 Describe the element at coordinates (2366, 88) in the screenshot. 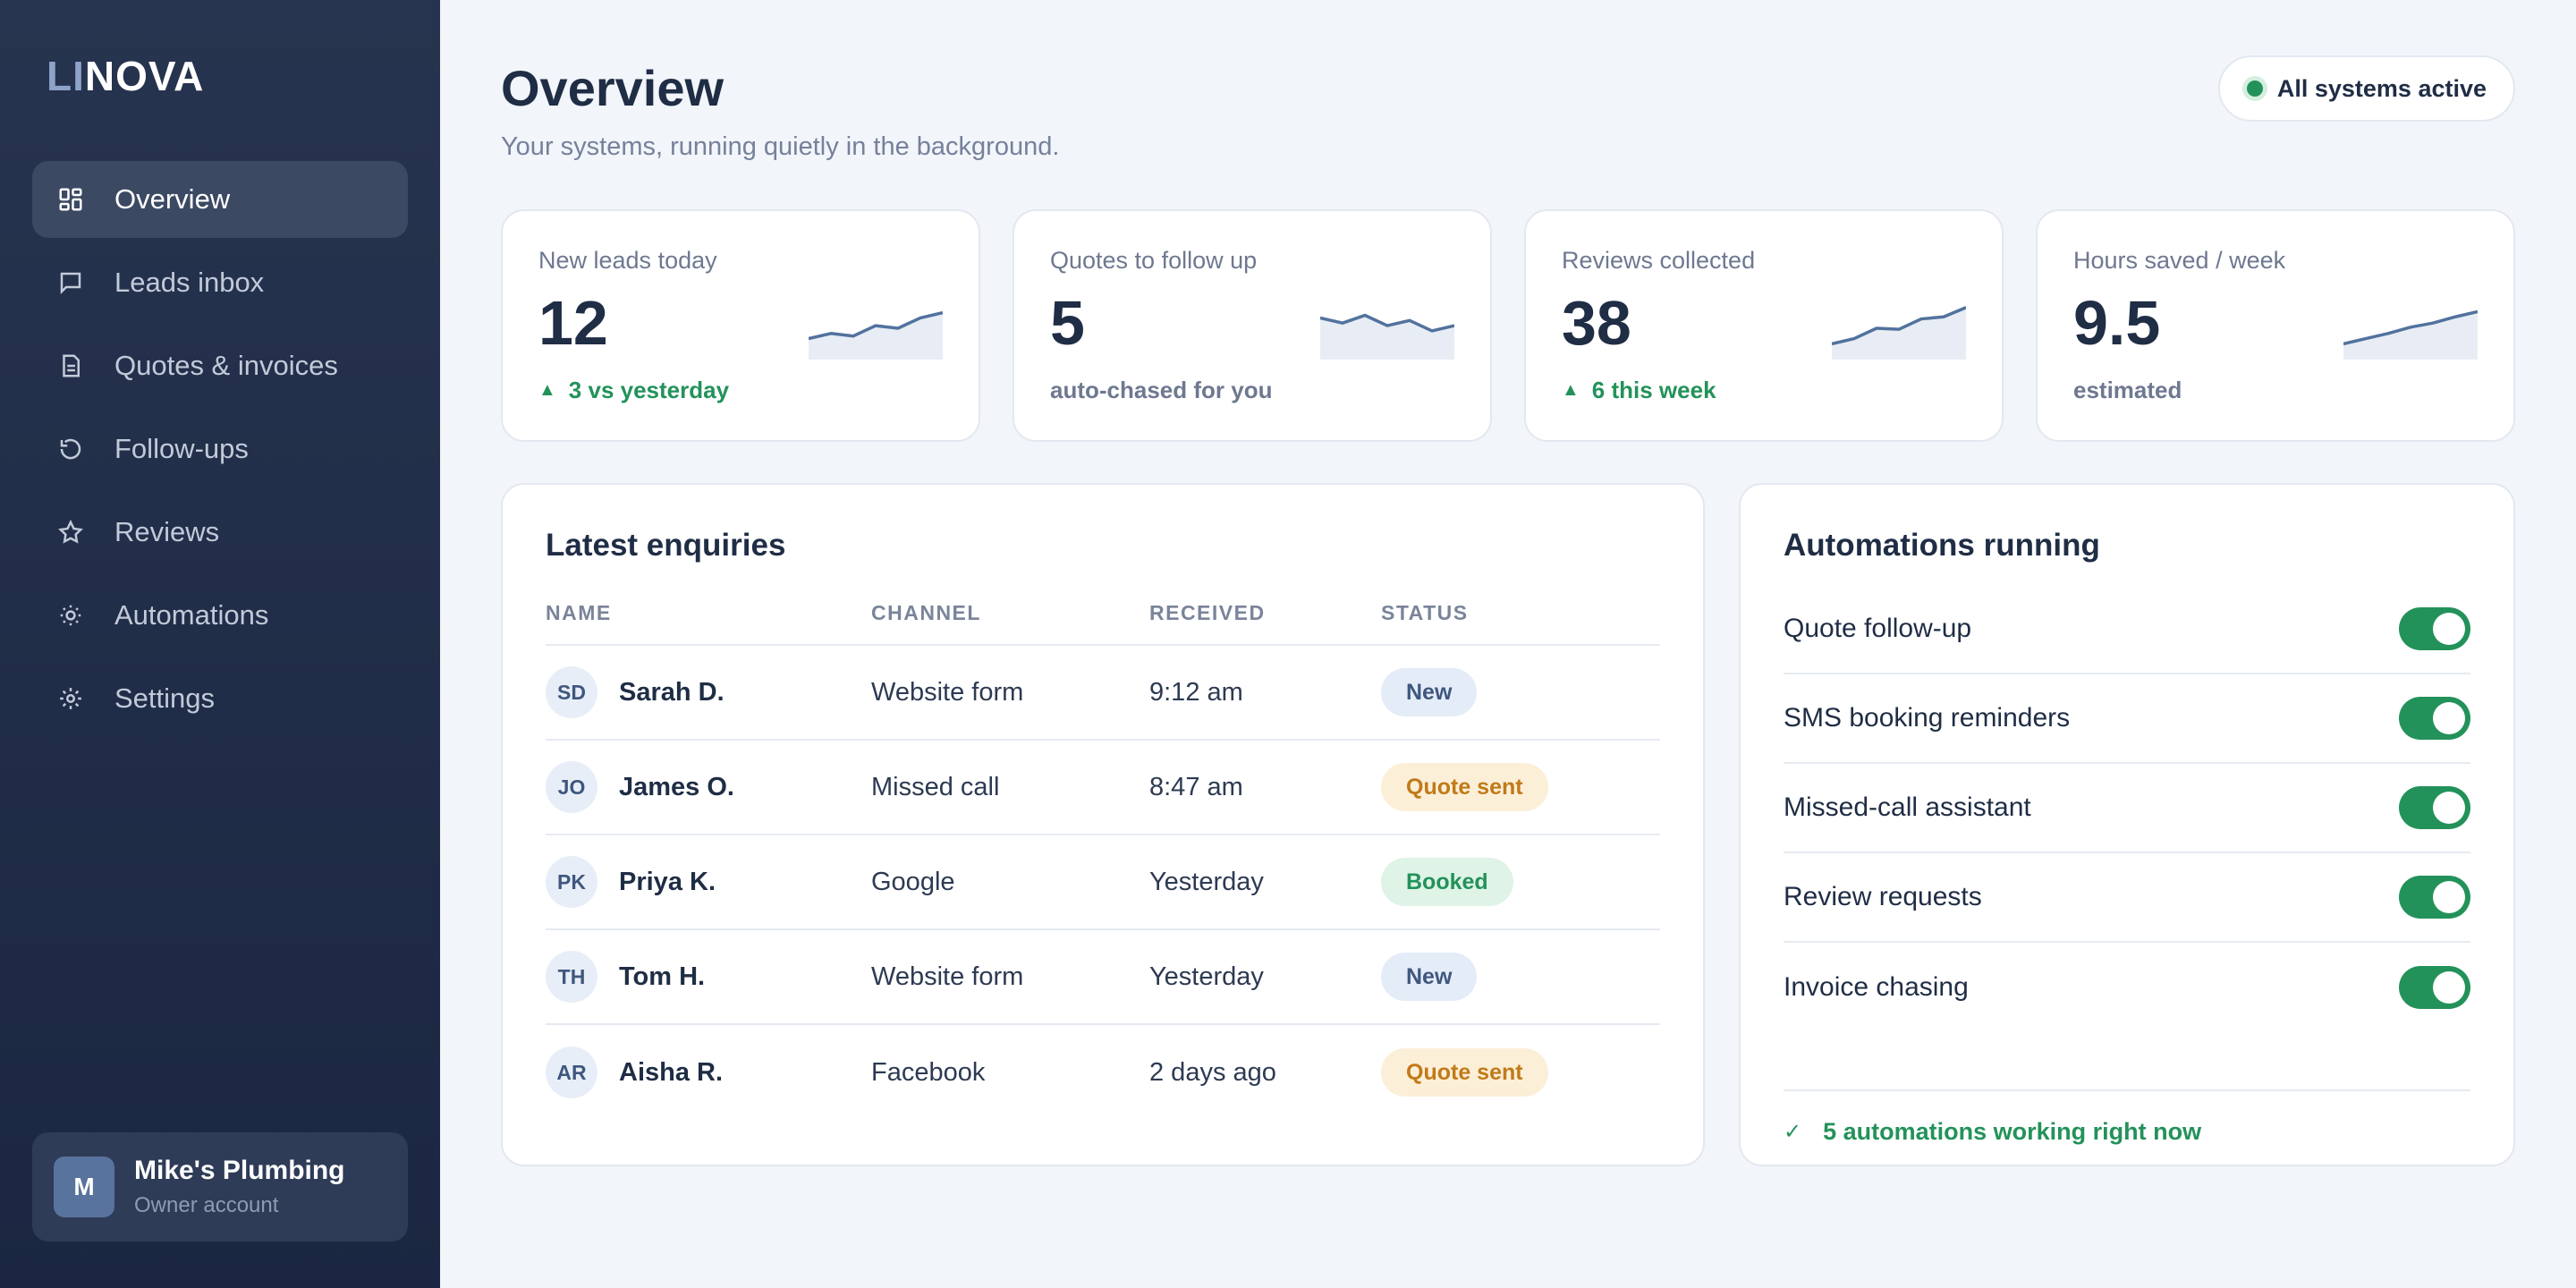

I see `system-status-badge: All systems active` at that location.